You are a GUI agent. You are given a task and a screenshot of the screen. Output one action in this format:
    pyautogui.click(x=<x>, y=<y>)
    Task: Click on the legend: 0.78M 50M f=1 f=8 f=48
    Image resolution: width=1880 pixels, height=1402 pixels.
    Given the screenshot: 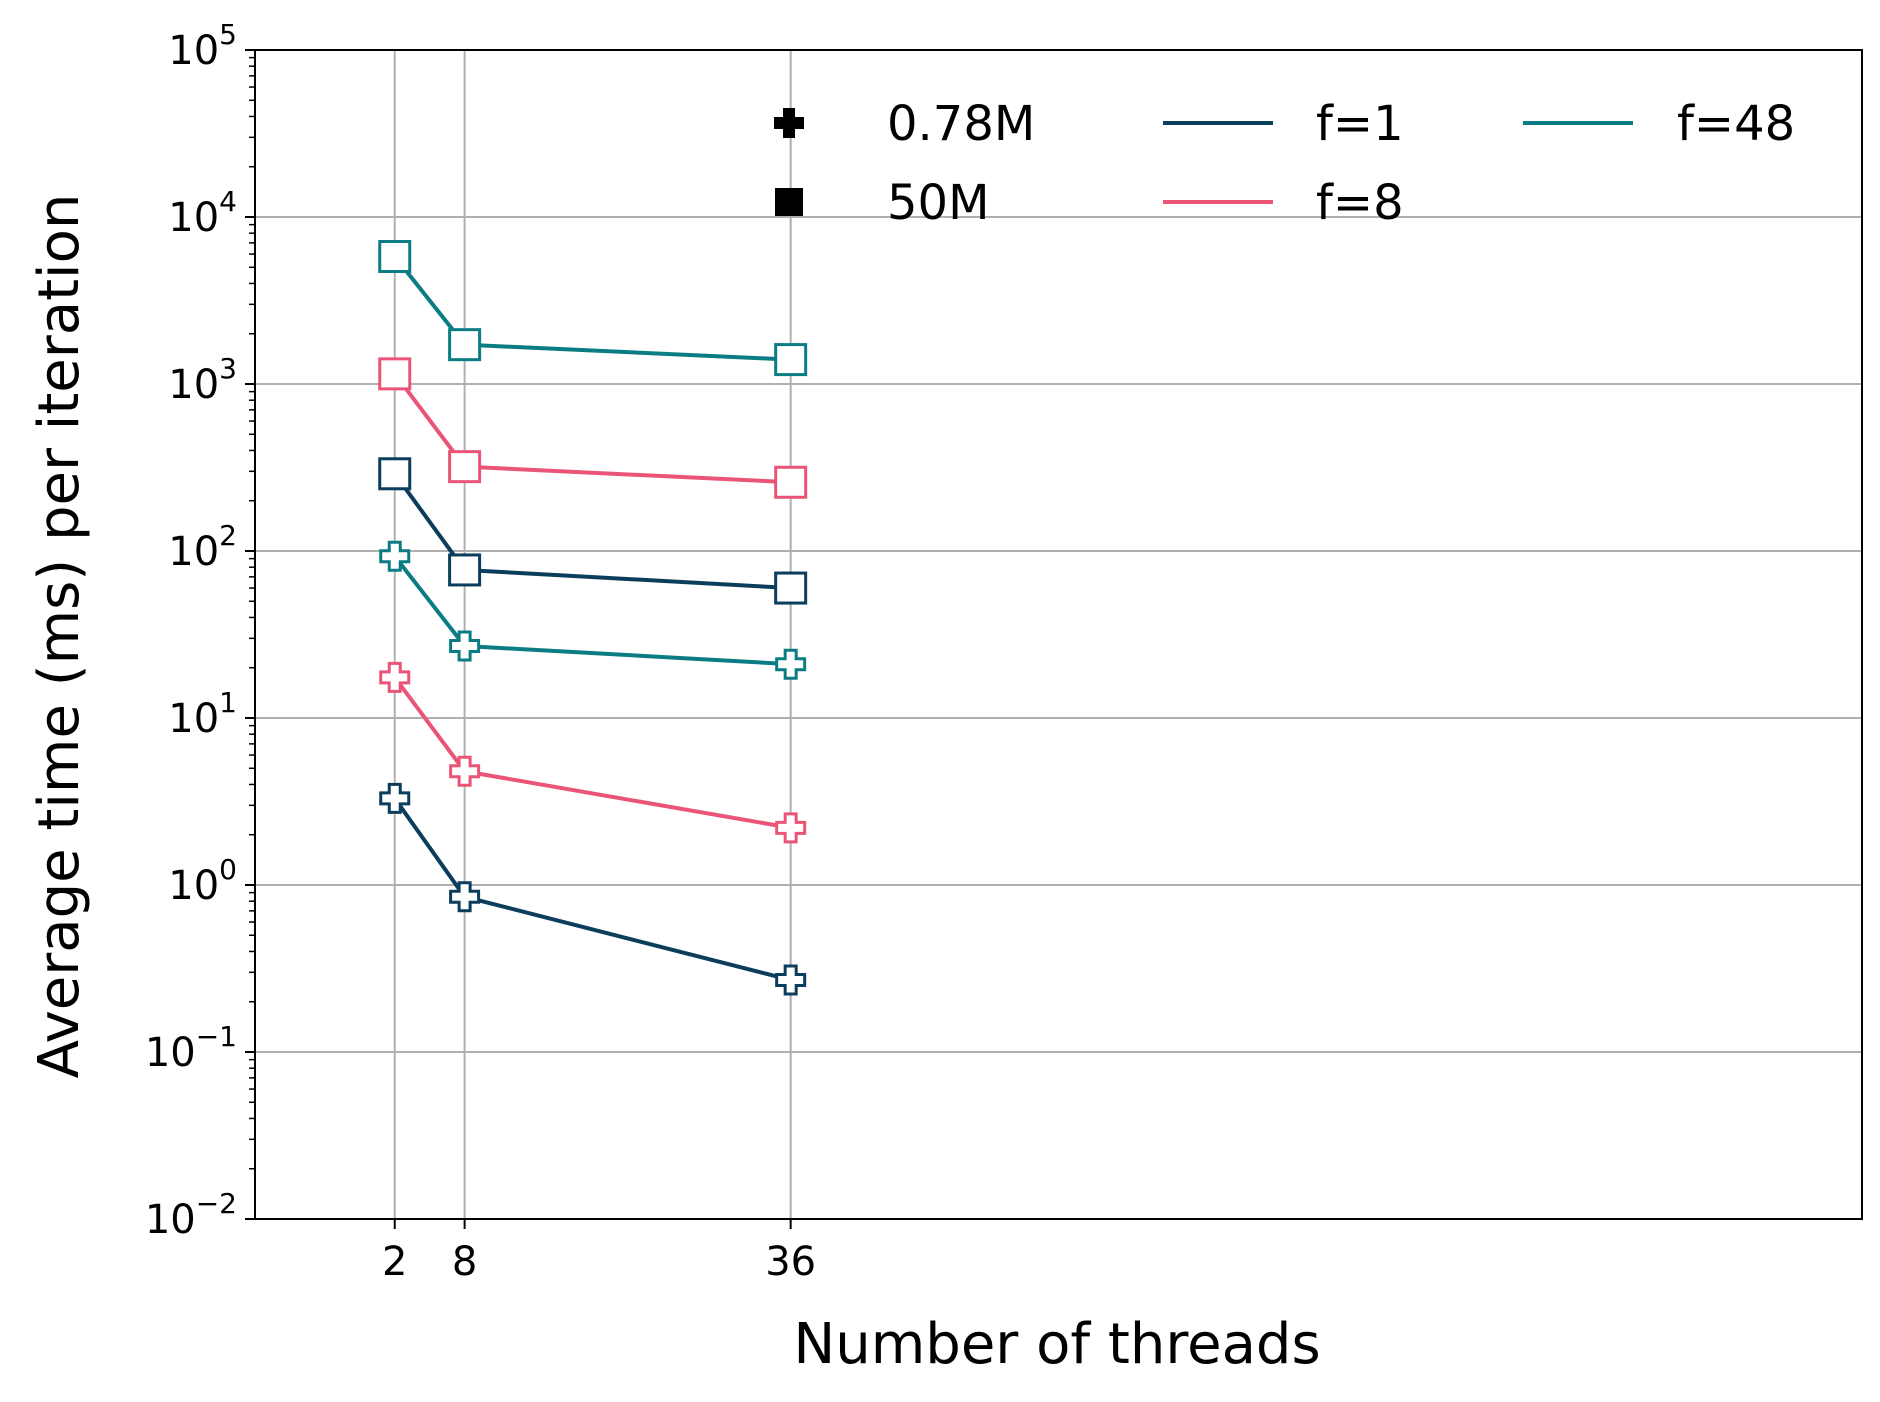 What is the action you would take?
    pyautogui.click(x=1284, y=163)
    